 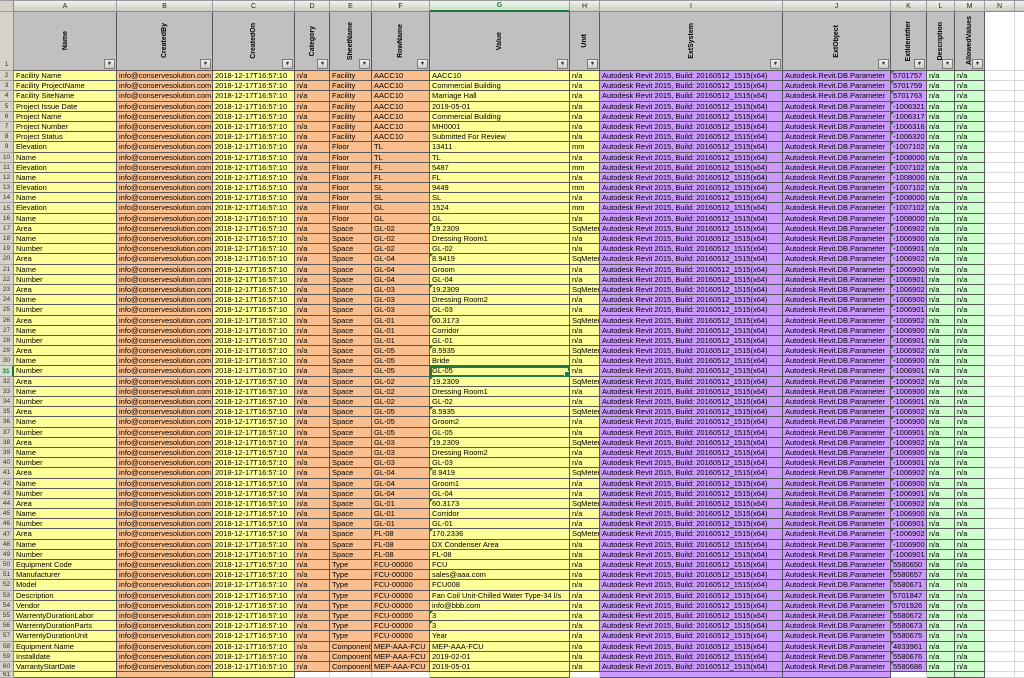 I want to click on cell-M48: n/a, so click(x=970, y=544).